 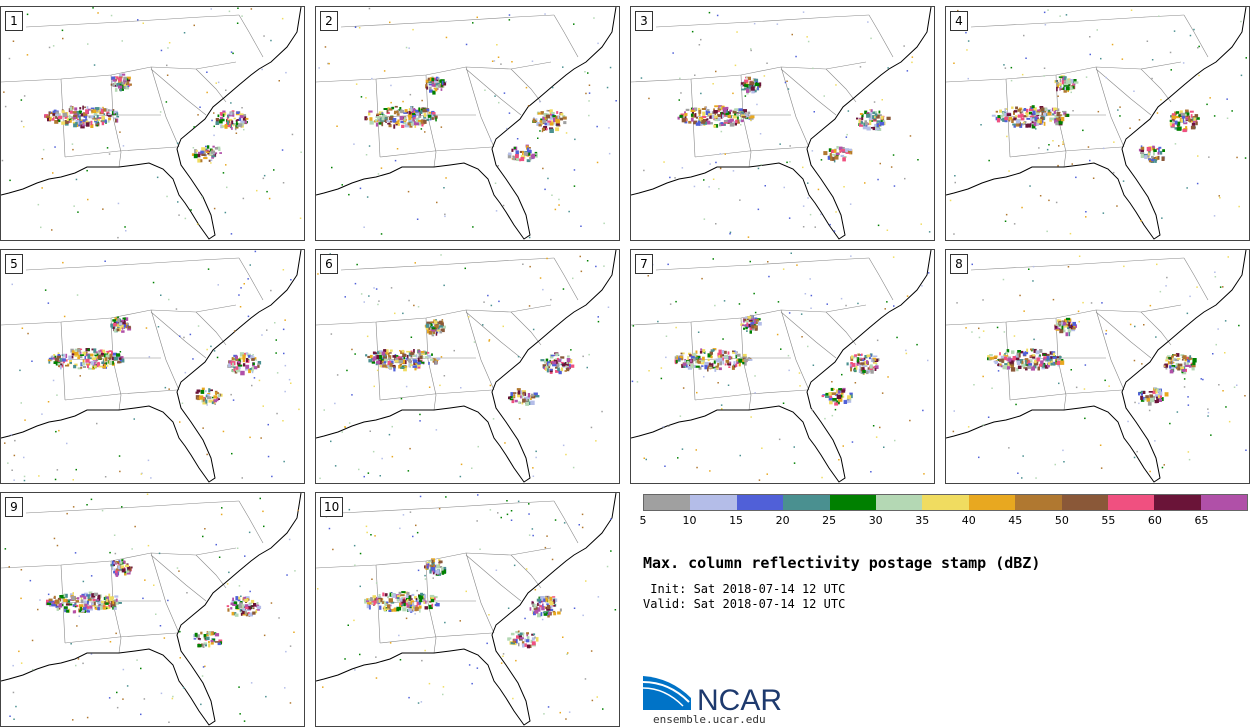 I want to click on colorbar-tick-label: 25, so click(x=829, y=520).